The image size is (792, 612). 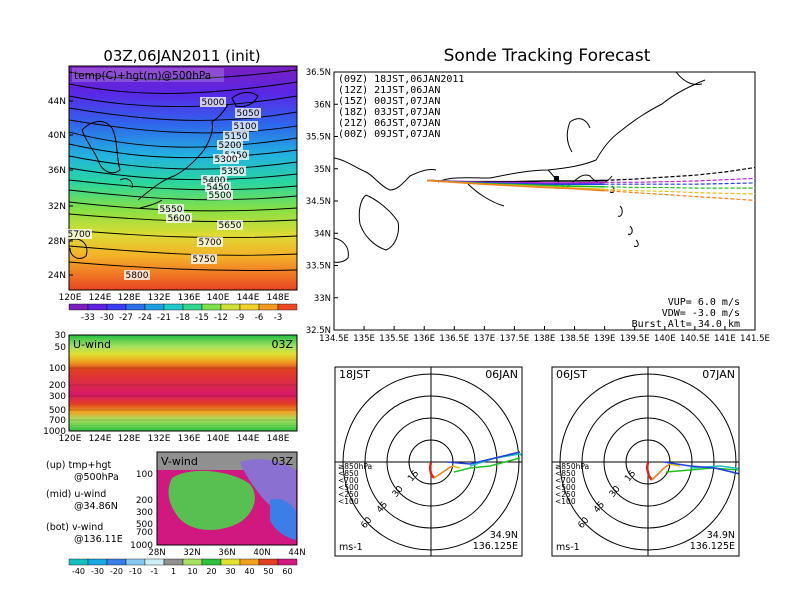 What do you see at coordinates (545, 339) in the screenshot?
I see `lon-tick-label: 138E` at bounding box center [545, 339].